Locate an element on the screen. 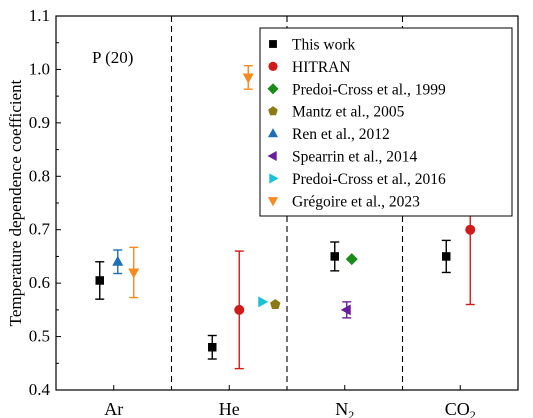 The height and width of the screenshot is (418, 533). legend-label: Predoi-Cross et al., 2016 is located at coordinates (369, 179).